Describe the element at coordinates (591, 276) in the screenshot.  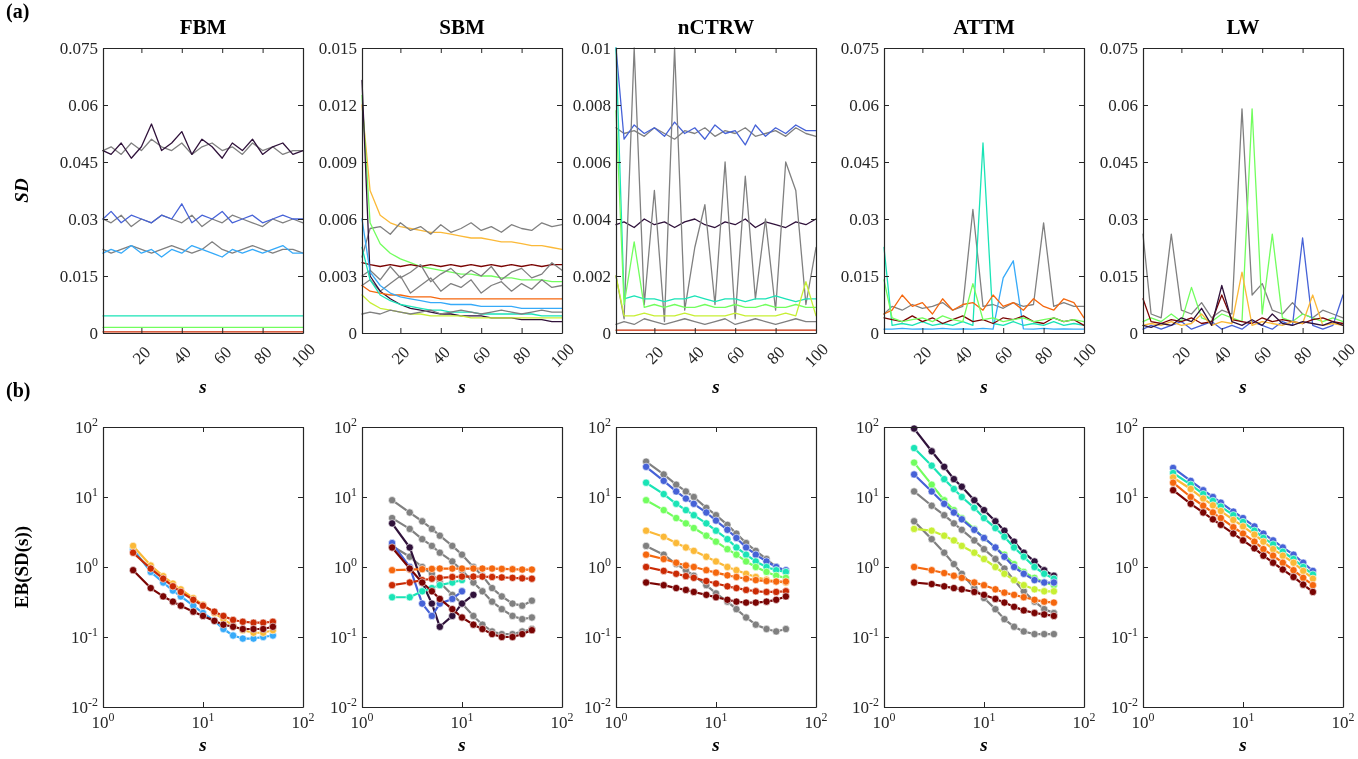
I see `y-tick-label: 0.002` at that location.